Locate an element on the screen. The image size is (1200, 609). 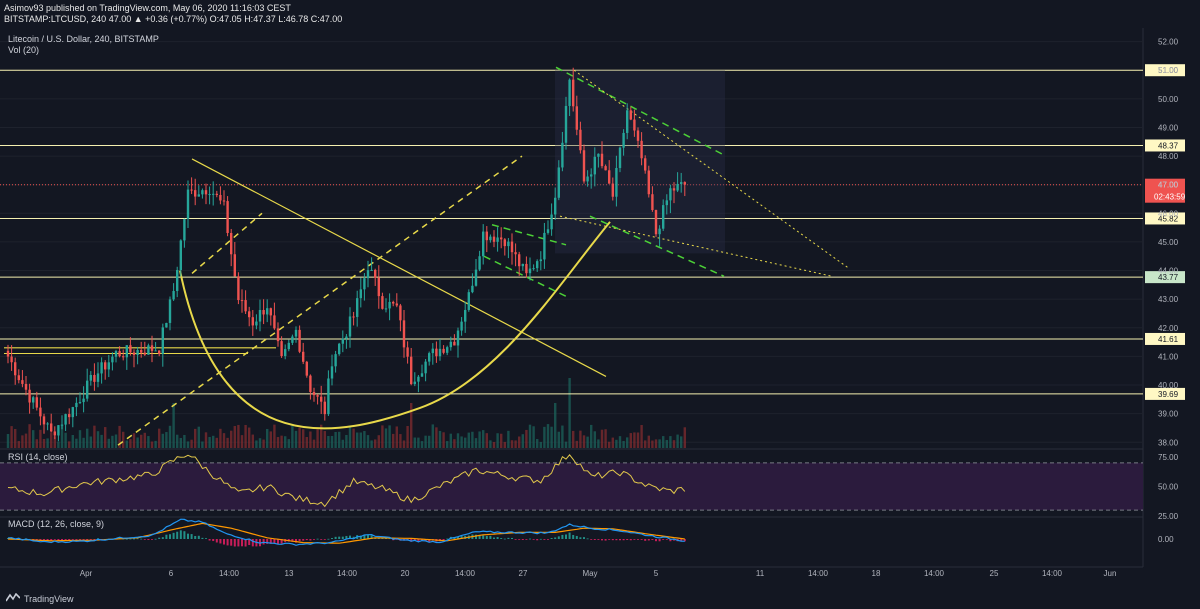
price-tick-label: 39.00 is located at coordinates (1168, 414).